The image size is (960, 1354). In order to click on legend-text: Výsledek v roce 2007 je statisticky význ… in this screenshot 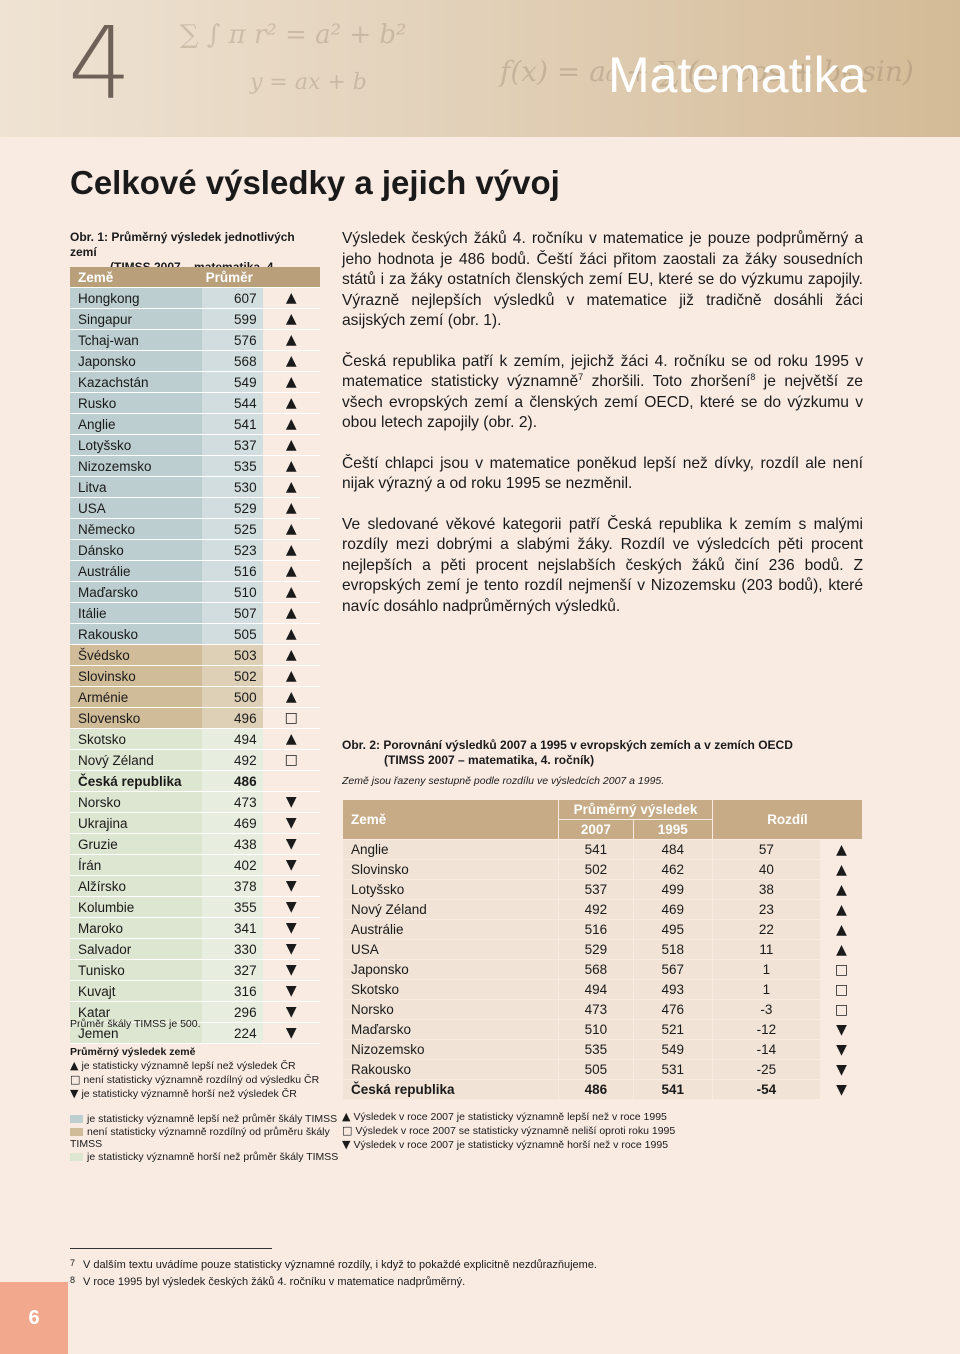, I will do `click(510, 1117)`.